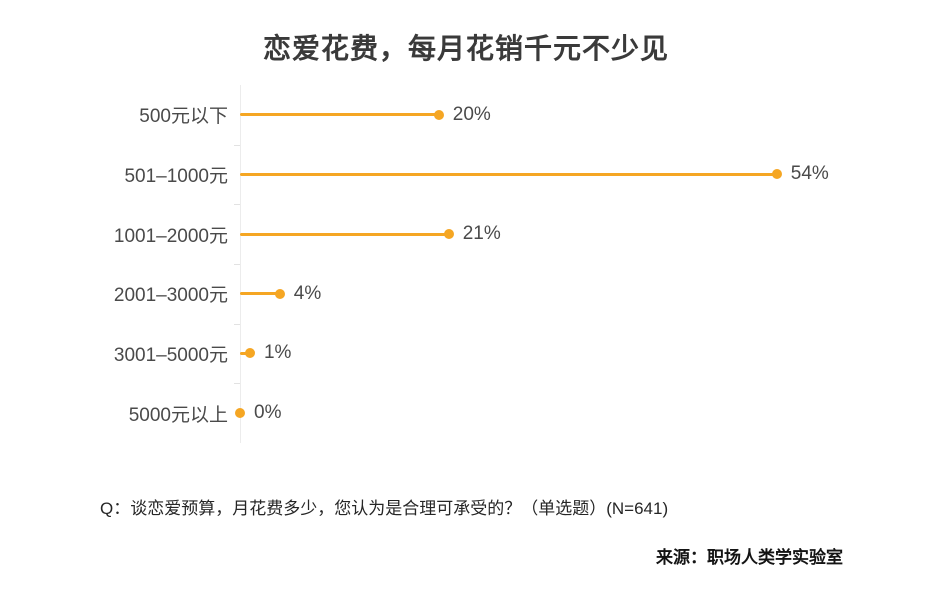 The image size is (932, 594). I want to click on bar-area: 20%, so click(365, 115).